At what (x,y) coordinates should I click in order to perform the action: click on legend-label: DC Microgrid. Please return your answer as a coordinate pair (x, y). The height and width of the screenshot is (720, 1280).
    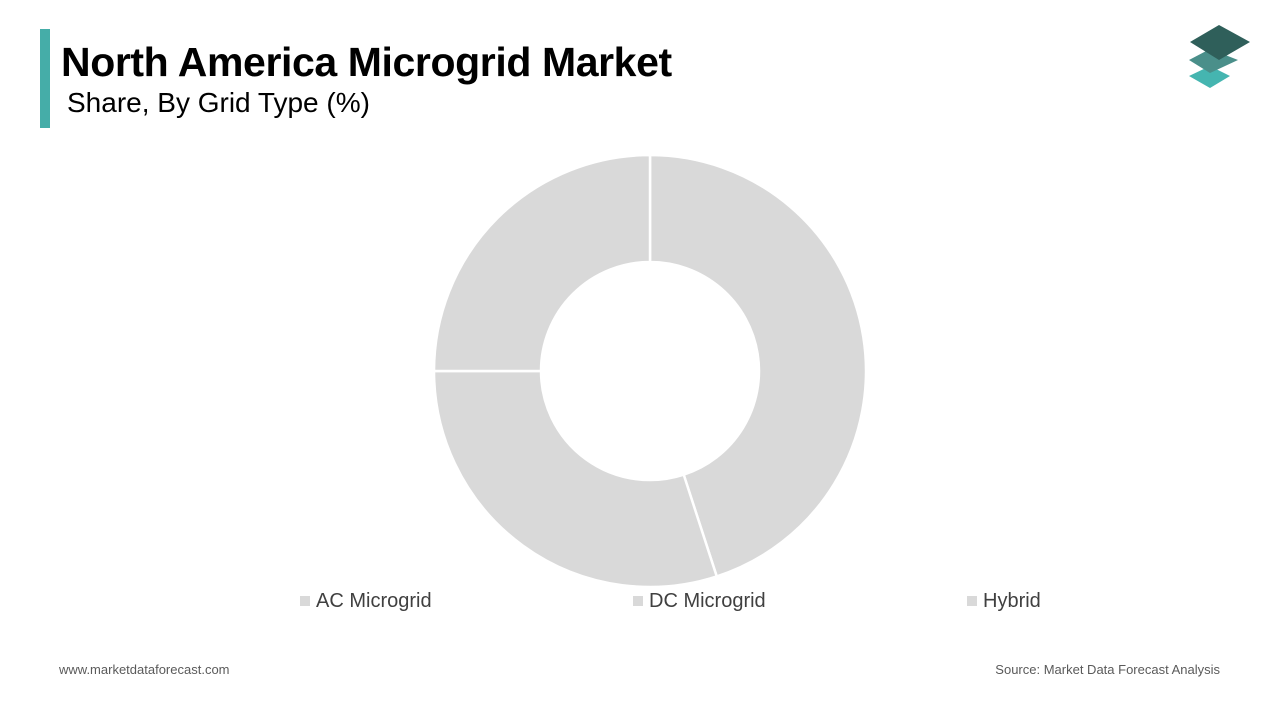
    Looking at the image, I should click on (707, 600).